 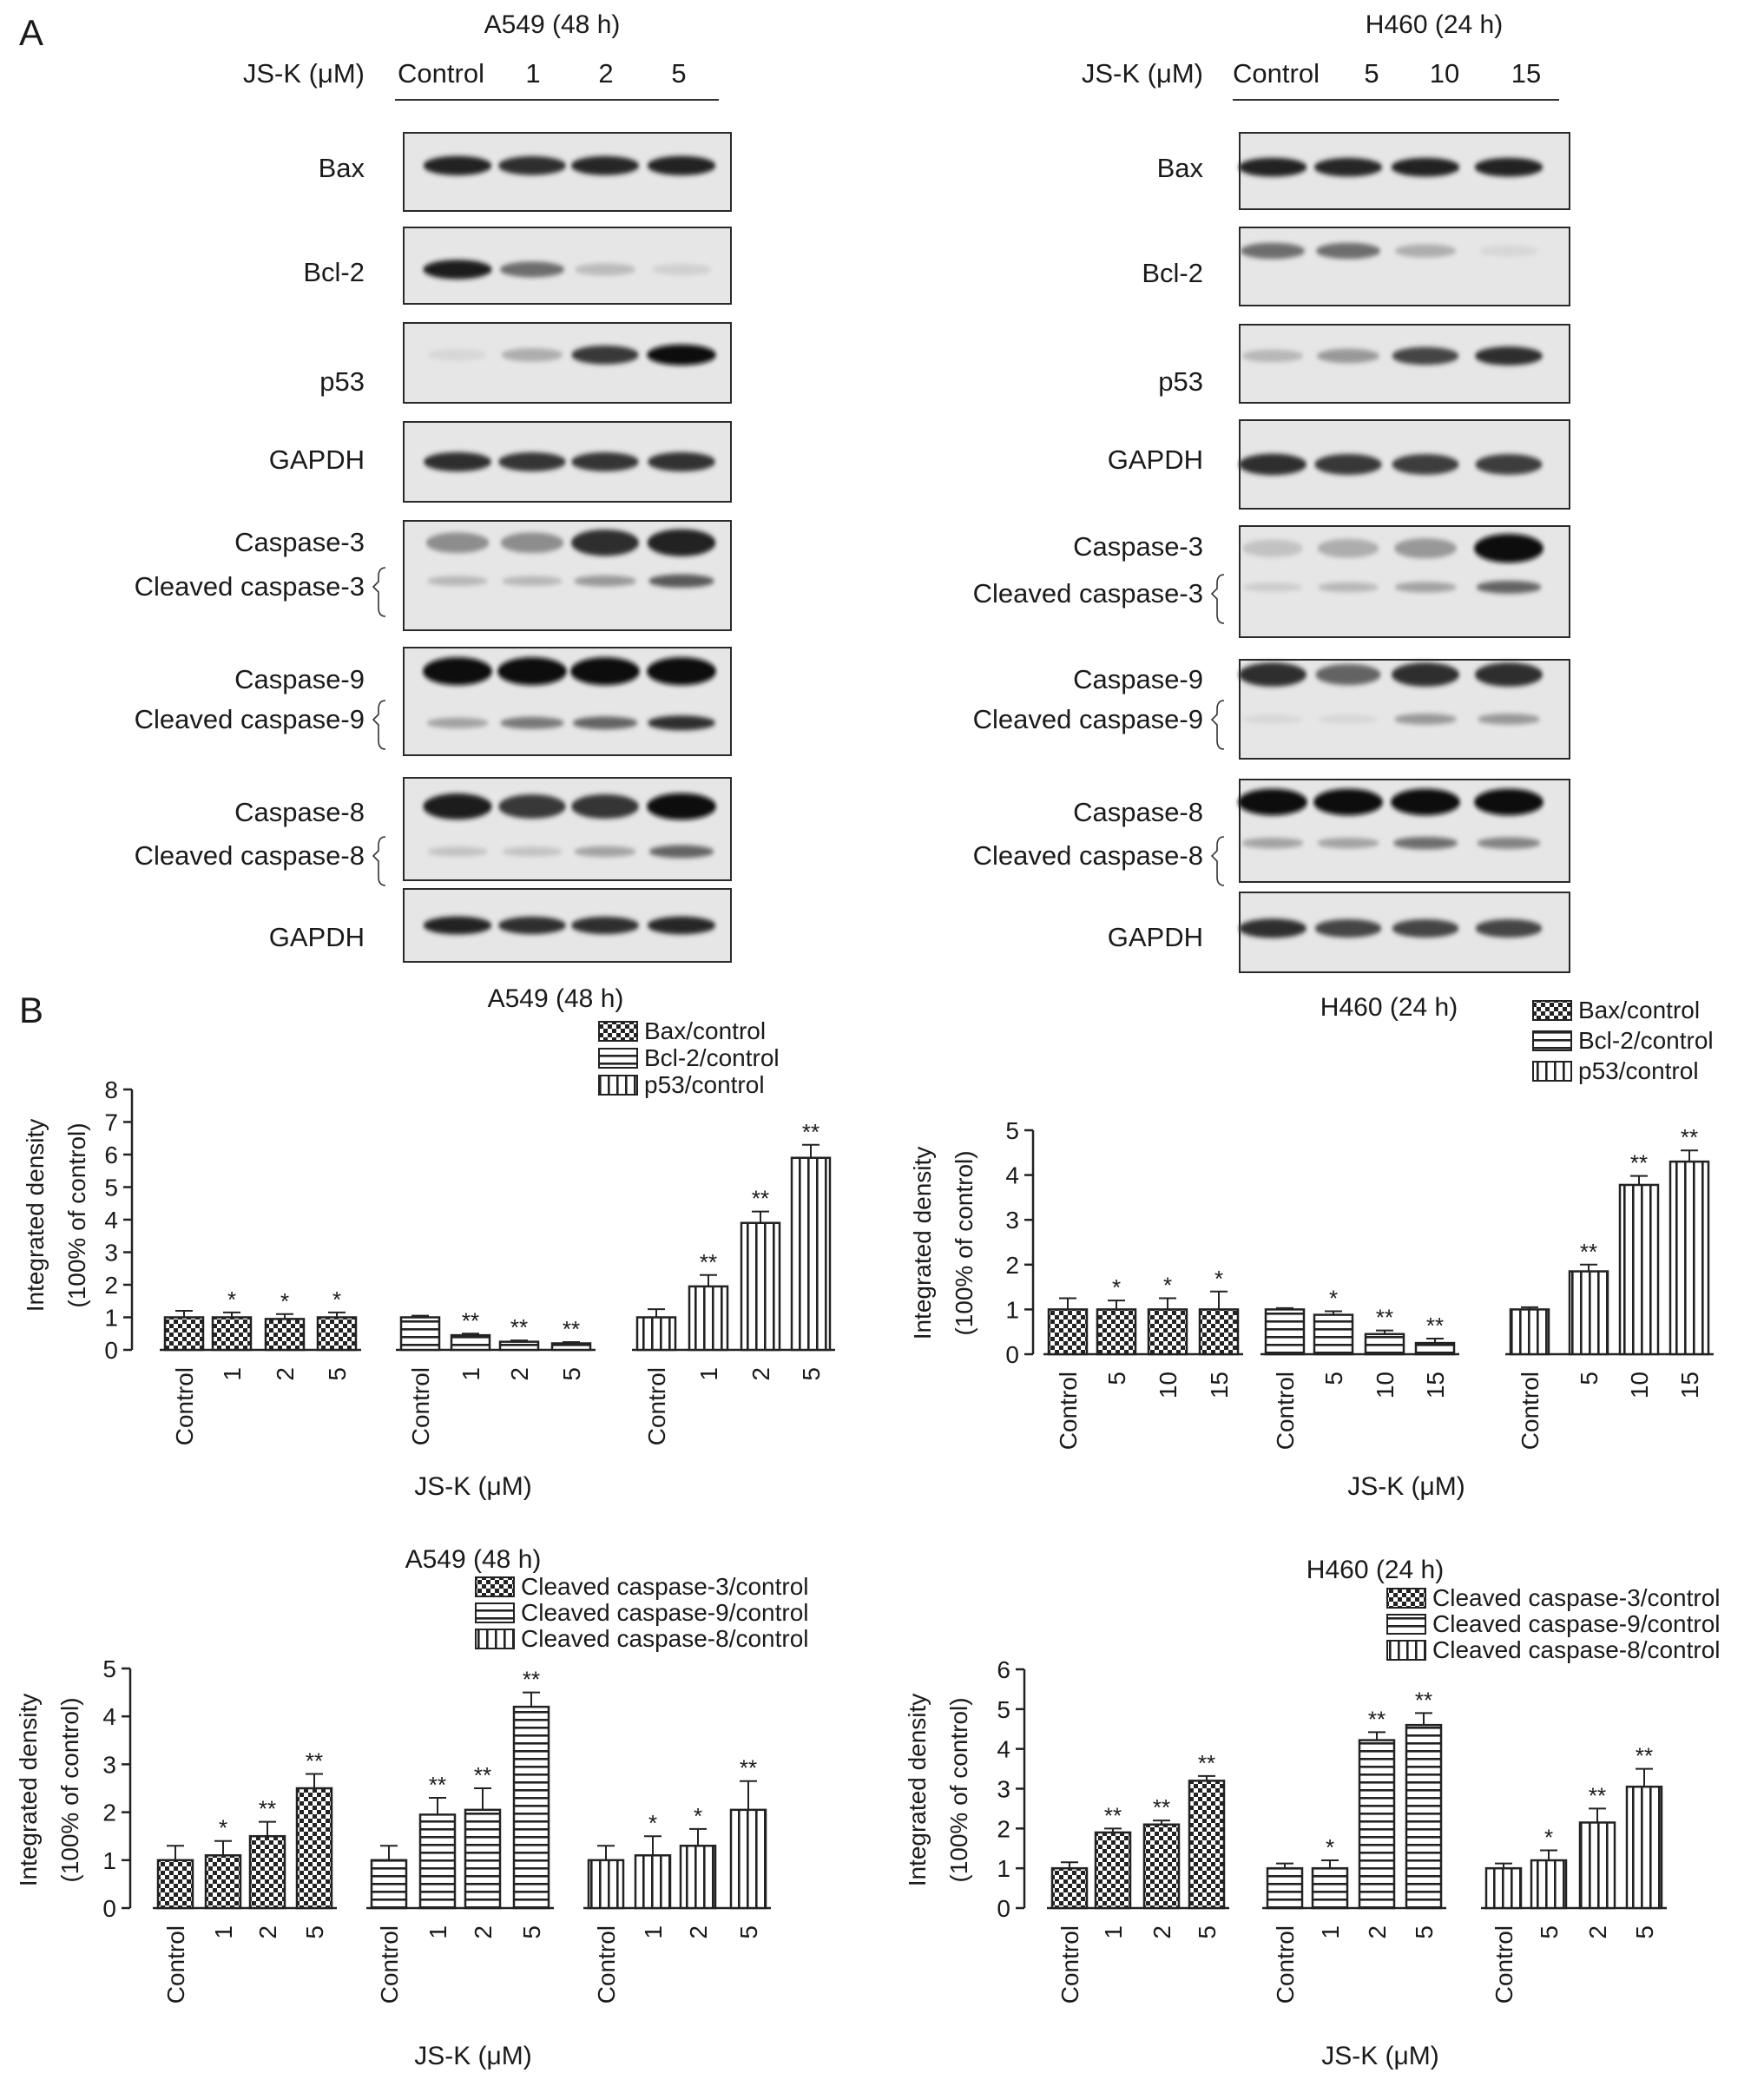 I want to click on wb-lane-label: Control, so click(x=1277, y=73).